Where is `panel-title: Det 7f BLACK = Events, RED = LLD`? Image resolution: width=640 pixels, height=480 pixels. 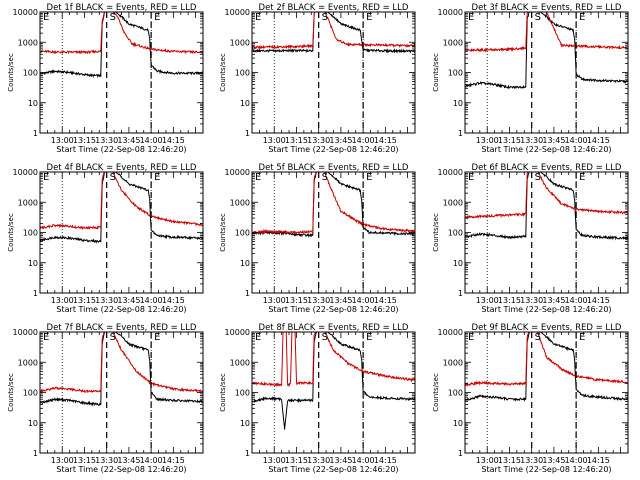
panel-title: Det 7f BLACK = Events, RED = LLD is located at coordinates (122, 328).